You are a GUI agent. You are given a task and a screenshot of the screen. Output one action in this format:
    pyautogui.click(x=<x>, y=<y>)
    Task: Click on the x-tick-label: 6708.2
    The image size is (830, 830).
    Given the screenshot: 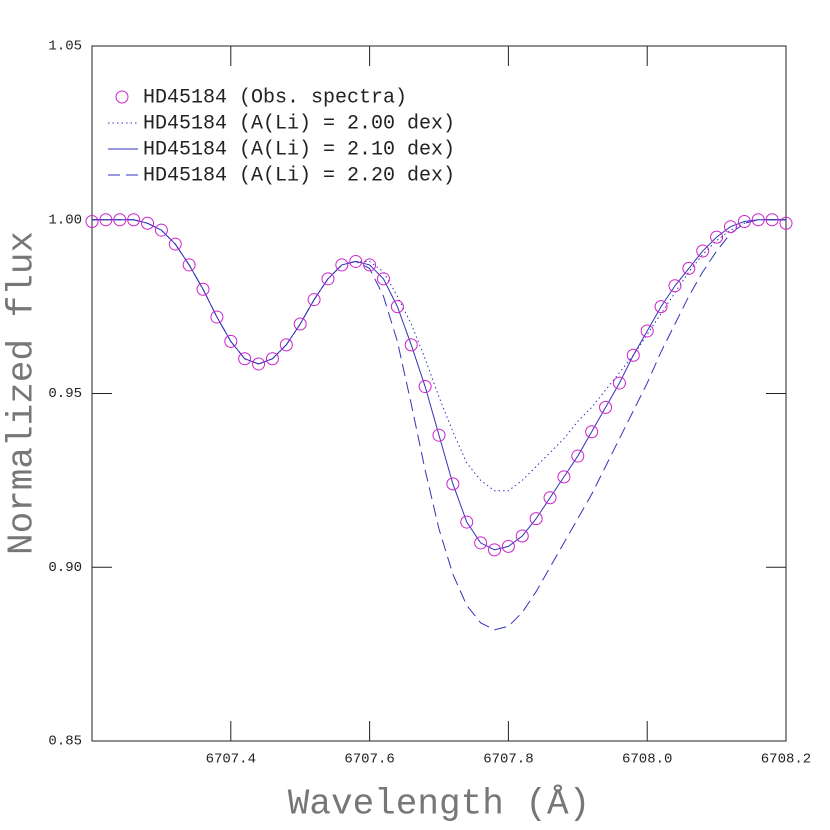 What is the action you would take?
    pyautogui.click(x=786, y=760)
    